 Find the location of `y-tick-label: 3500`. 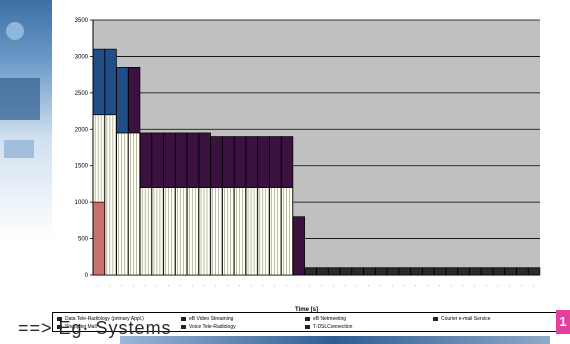

y-tick-label: 3500 is located at coordinates (82, 21).